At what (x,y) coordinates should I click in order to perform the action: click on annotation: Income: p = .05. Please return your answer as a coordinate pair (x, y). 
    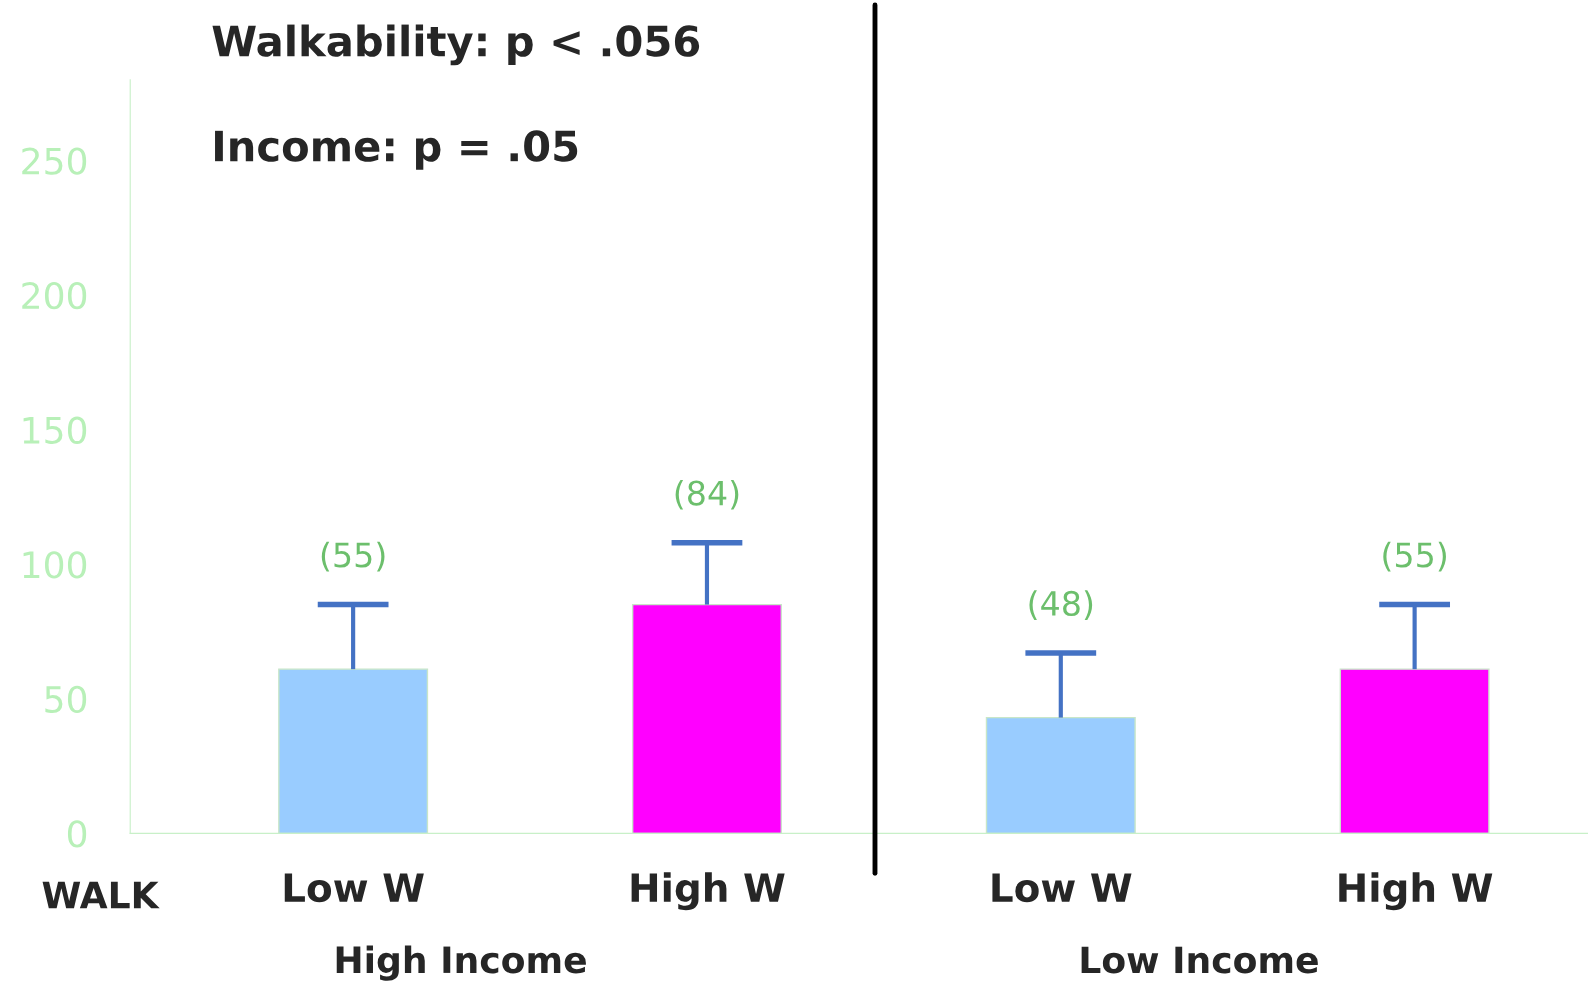
    Looking at the image, I should click on (396, 150).